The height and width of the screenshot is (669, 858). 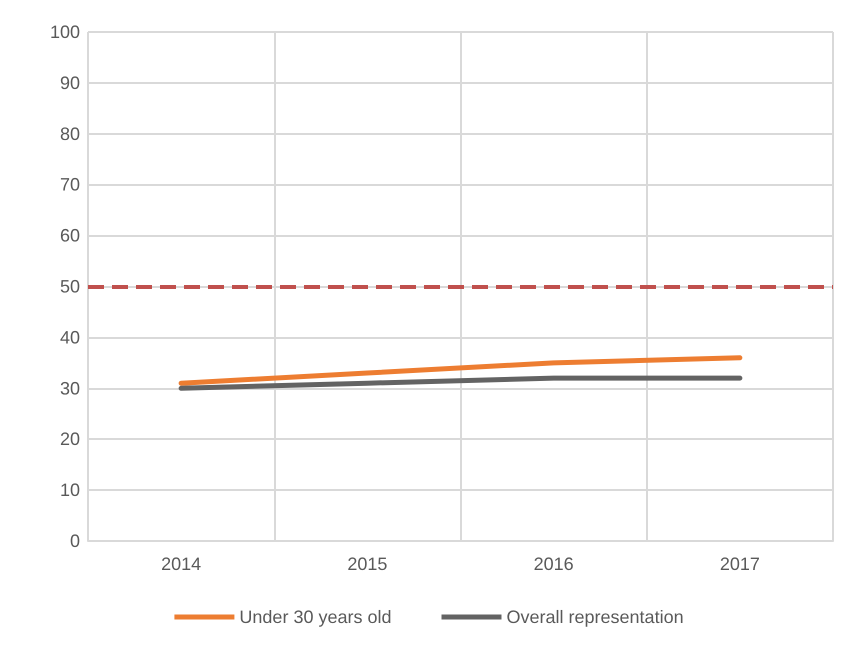 What do you see at coordinates (740, 564) in the screenshot?
I see `x-tick-label: 2017` at bounding box center [740, 564].